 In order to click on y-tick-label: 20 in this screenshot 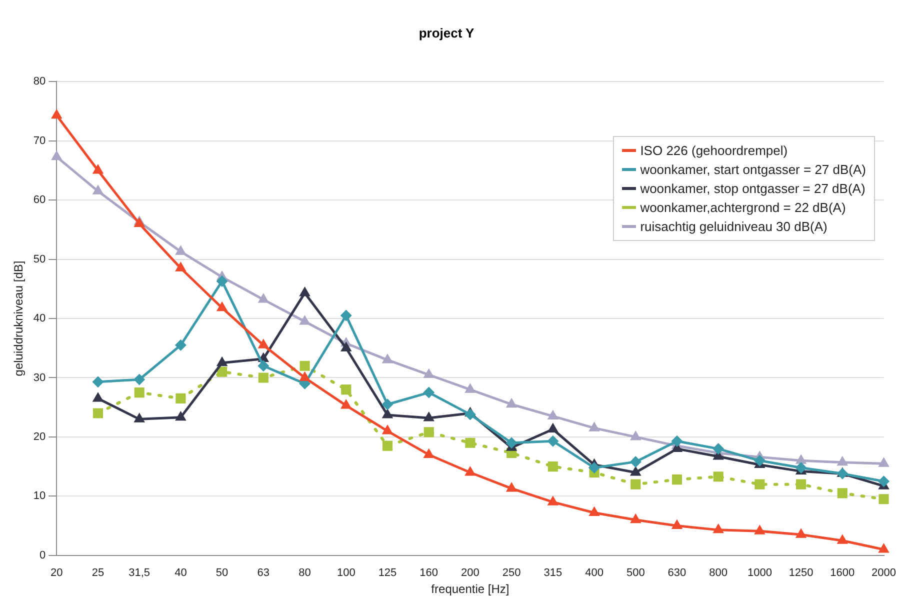, I will do `click(39, 436)`.